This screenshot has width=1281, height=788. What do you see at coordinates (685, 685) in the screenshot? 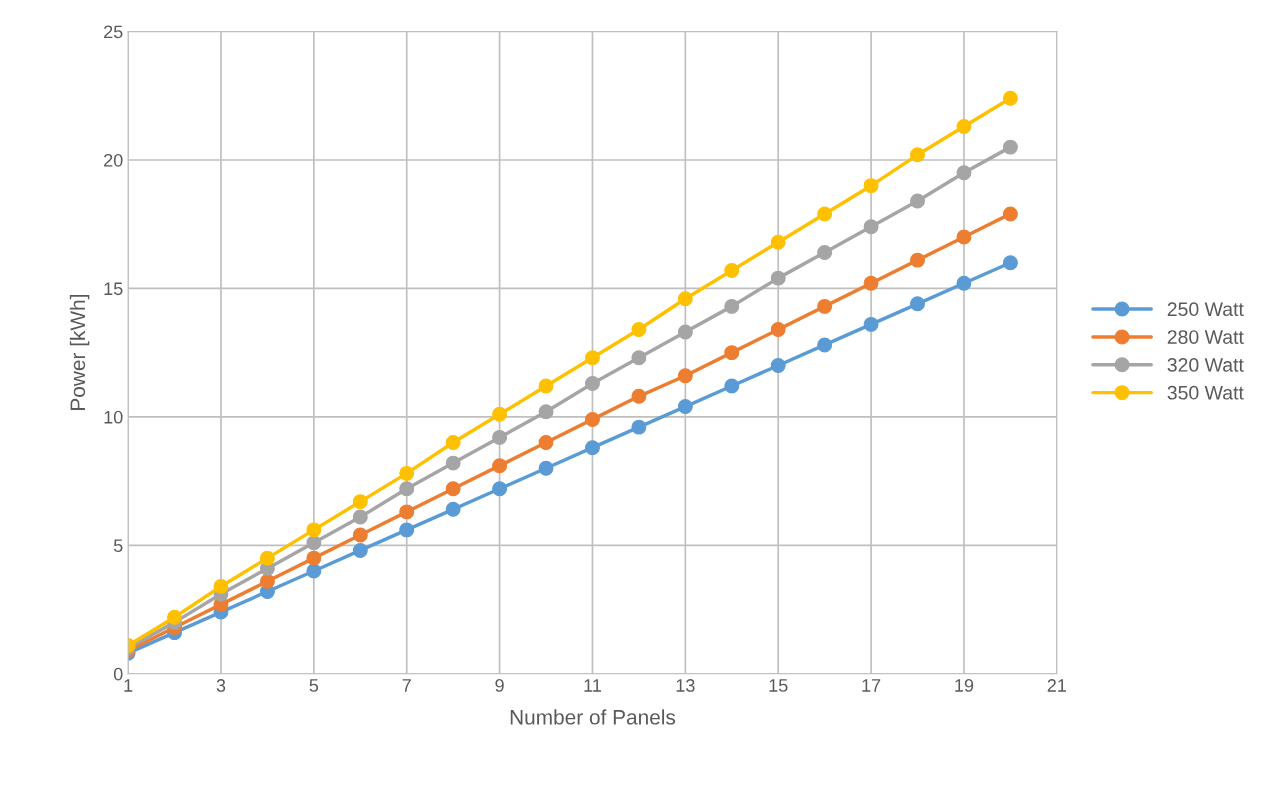
I see `x-tick-label: 13` at bounding box center [685, 685].